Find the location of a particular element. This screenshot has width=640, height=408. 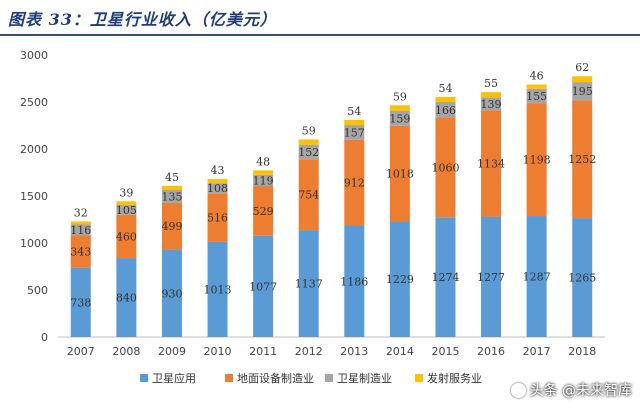

data-label: 1229 is located at coordinates (400, 279).